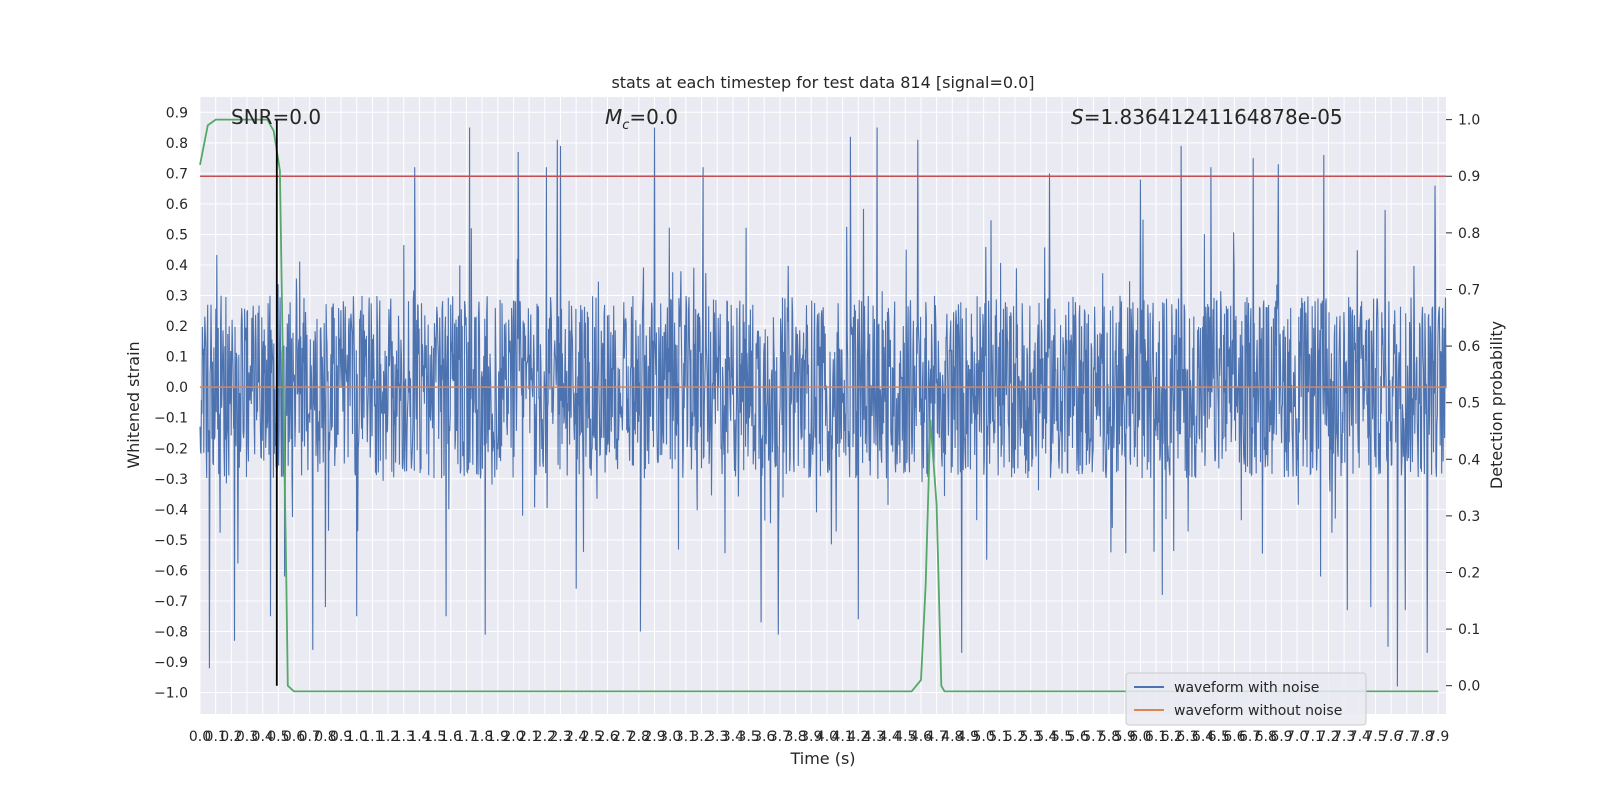 This screenshot has width=1600, height=800. I want to click on snr-annotation: SNR=0.0, so click(276, 117).